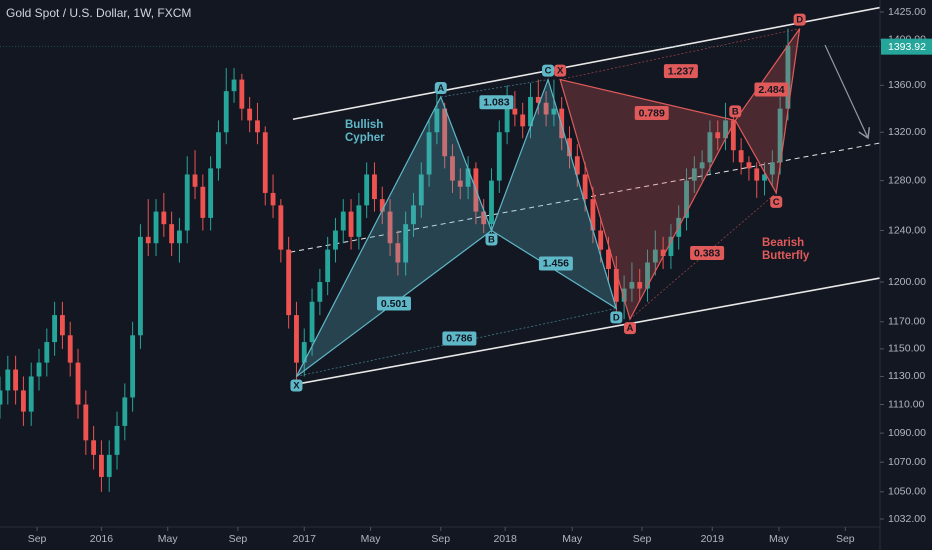  I want to click on pattern-name: Butterfly, so click(786, 256).